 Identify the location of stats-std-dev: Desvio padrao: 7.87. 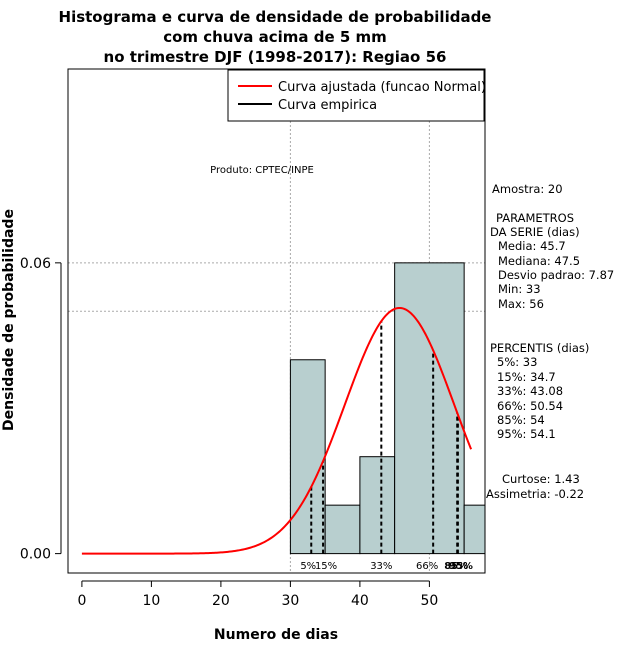
(556, 275).